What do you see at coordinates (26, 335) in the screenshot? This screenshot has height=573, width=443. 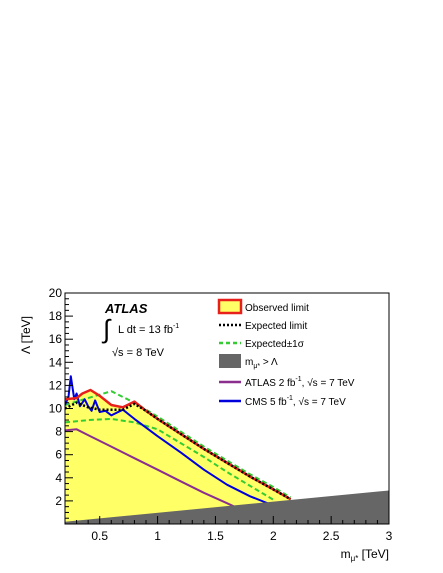 I see `y-axis-label: Λ [TeV]` at bounding box center [26, 335].